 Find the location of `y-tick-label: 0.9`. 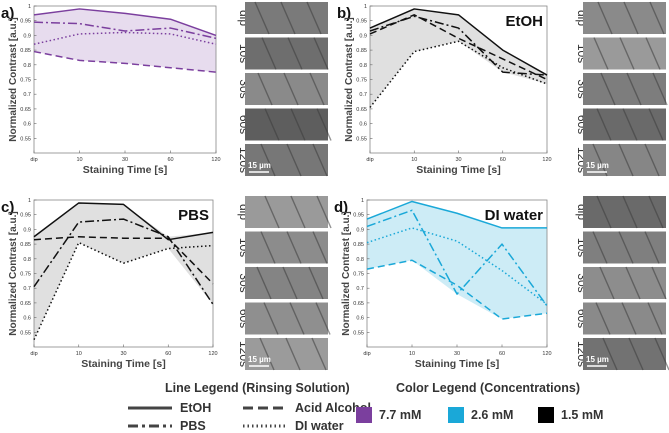

y-tick-label: 0.9 is located at coordinates (27, 36).